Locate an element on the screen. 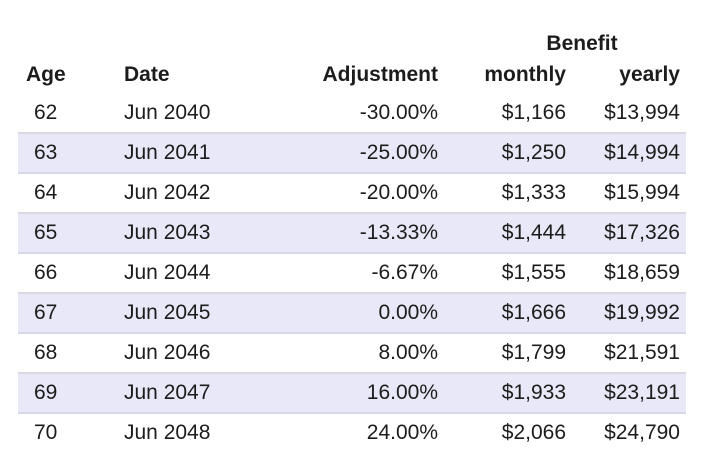 The image size is (720, 454). cell-age: 69 is located at coordinates (61, 393).